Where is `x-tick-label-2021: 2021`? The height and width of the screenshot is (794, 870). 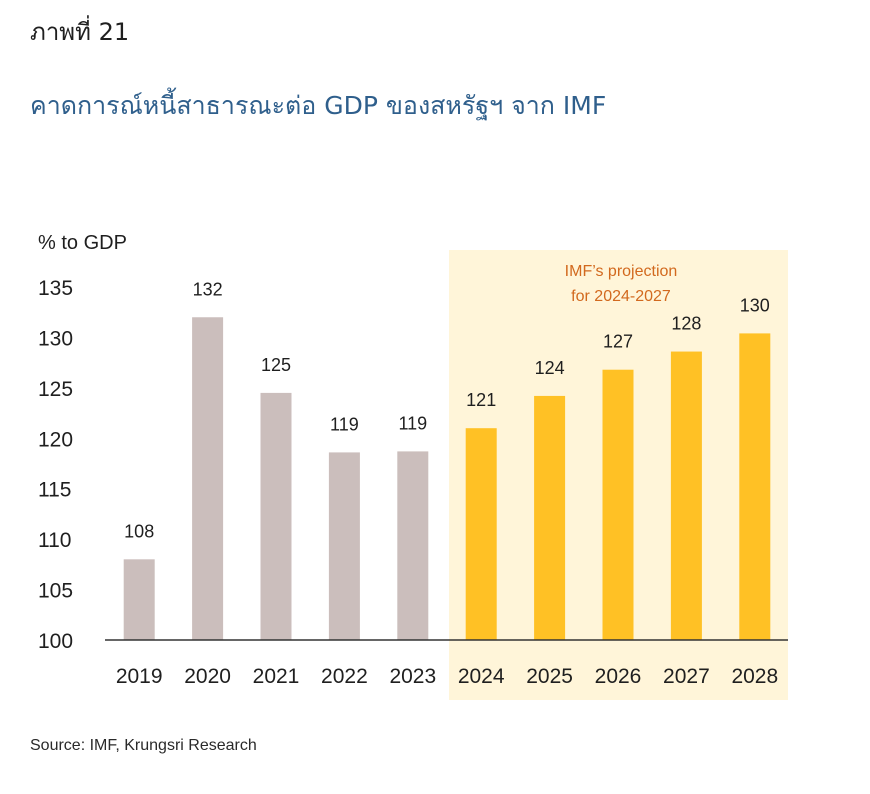
x-tick-label-2021: 2021 is located at coordinates (276, 676).